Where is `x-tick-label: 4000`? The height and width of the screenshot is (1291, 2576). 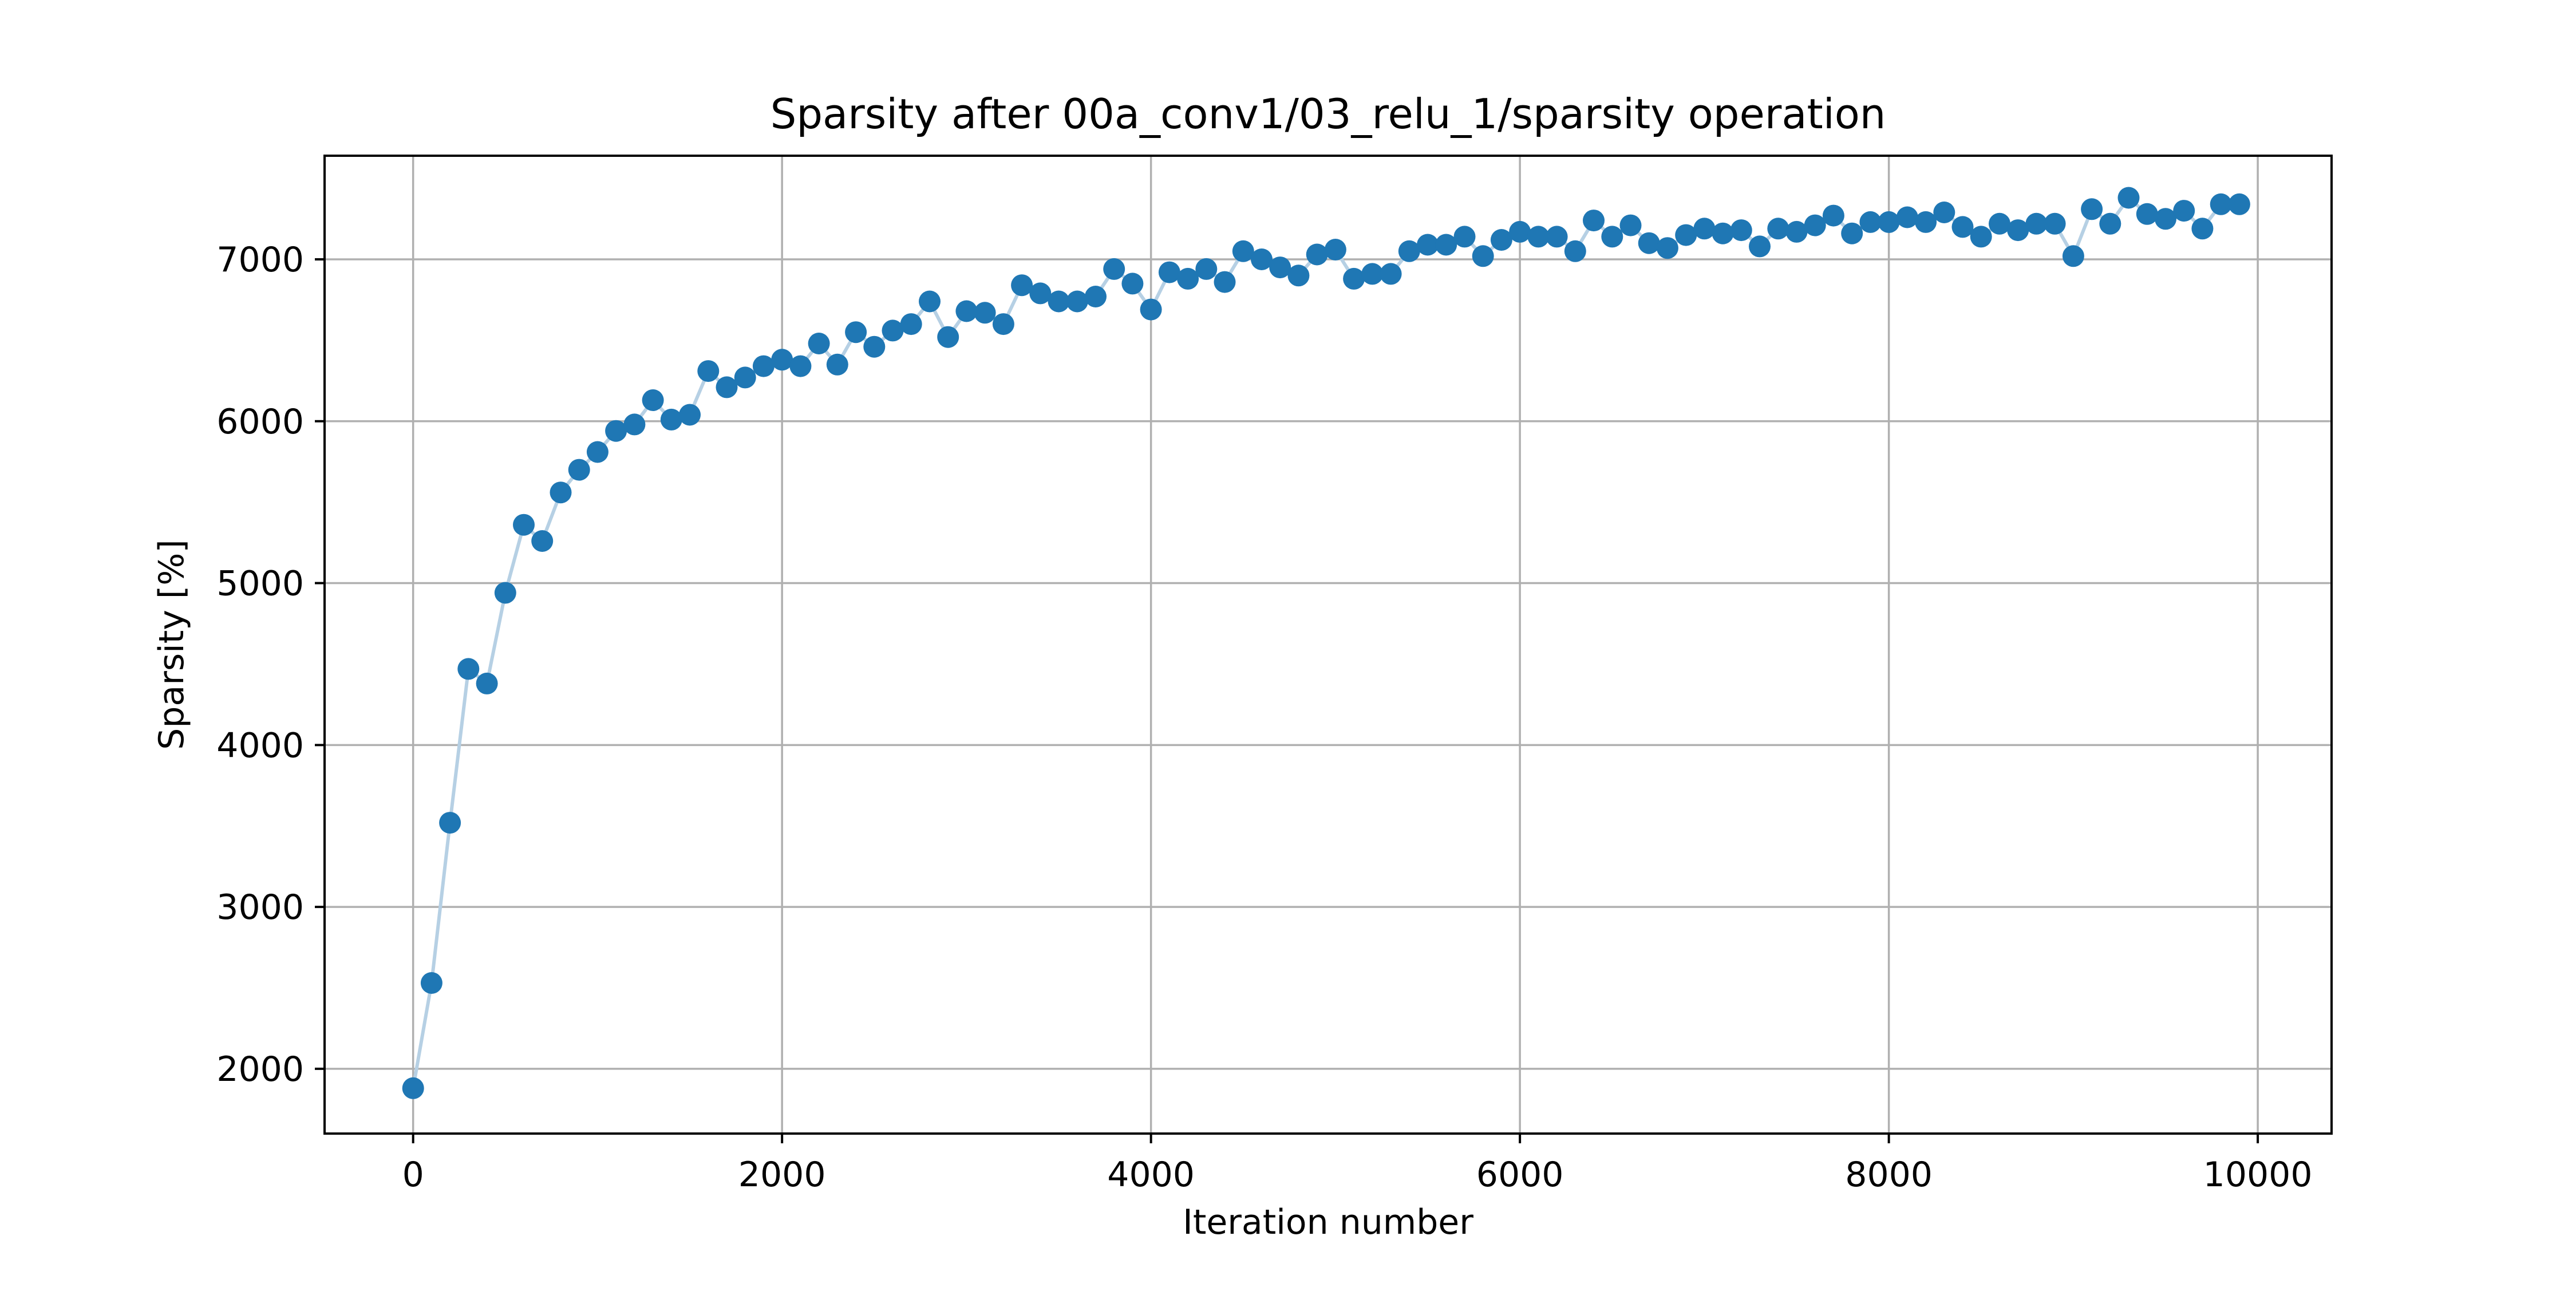
x-tick-label: 4000 is located at coordinates (1151, 1175).